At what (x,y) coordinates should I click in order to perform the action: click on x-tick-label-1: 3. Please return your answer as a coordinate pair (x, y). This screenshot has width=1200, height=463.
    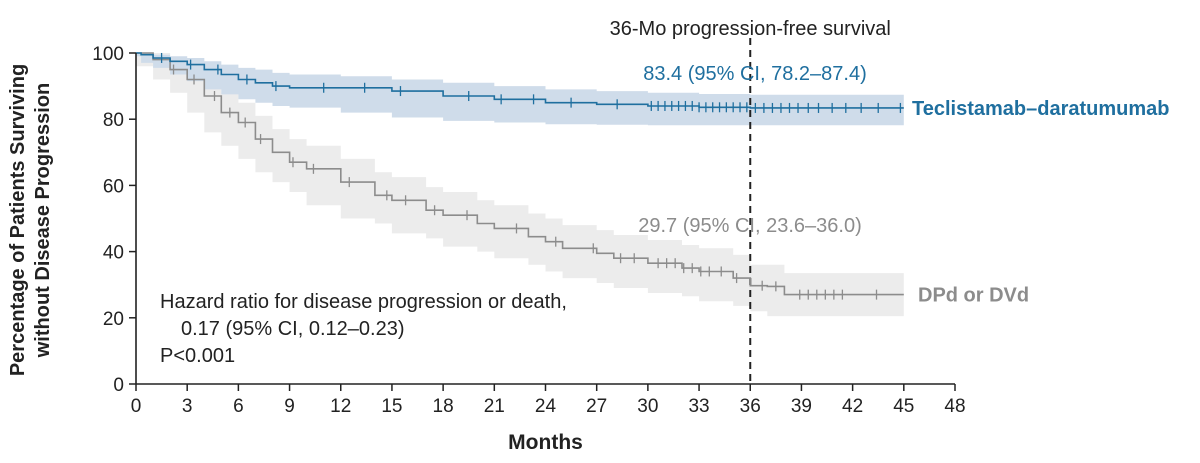
    Looking at the image, I should click on (187, 406).